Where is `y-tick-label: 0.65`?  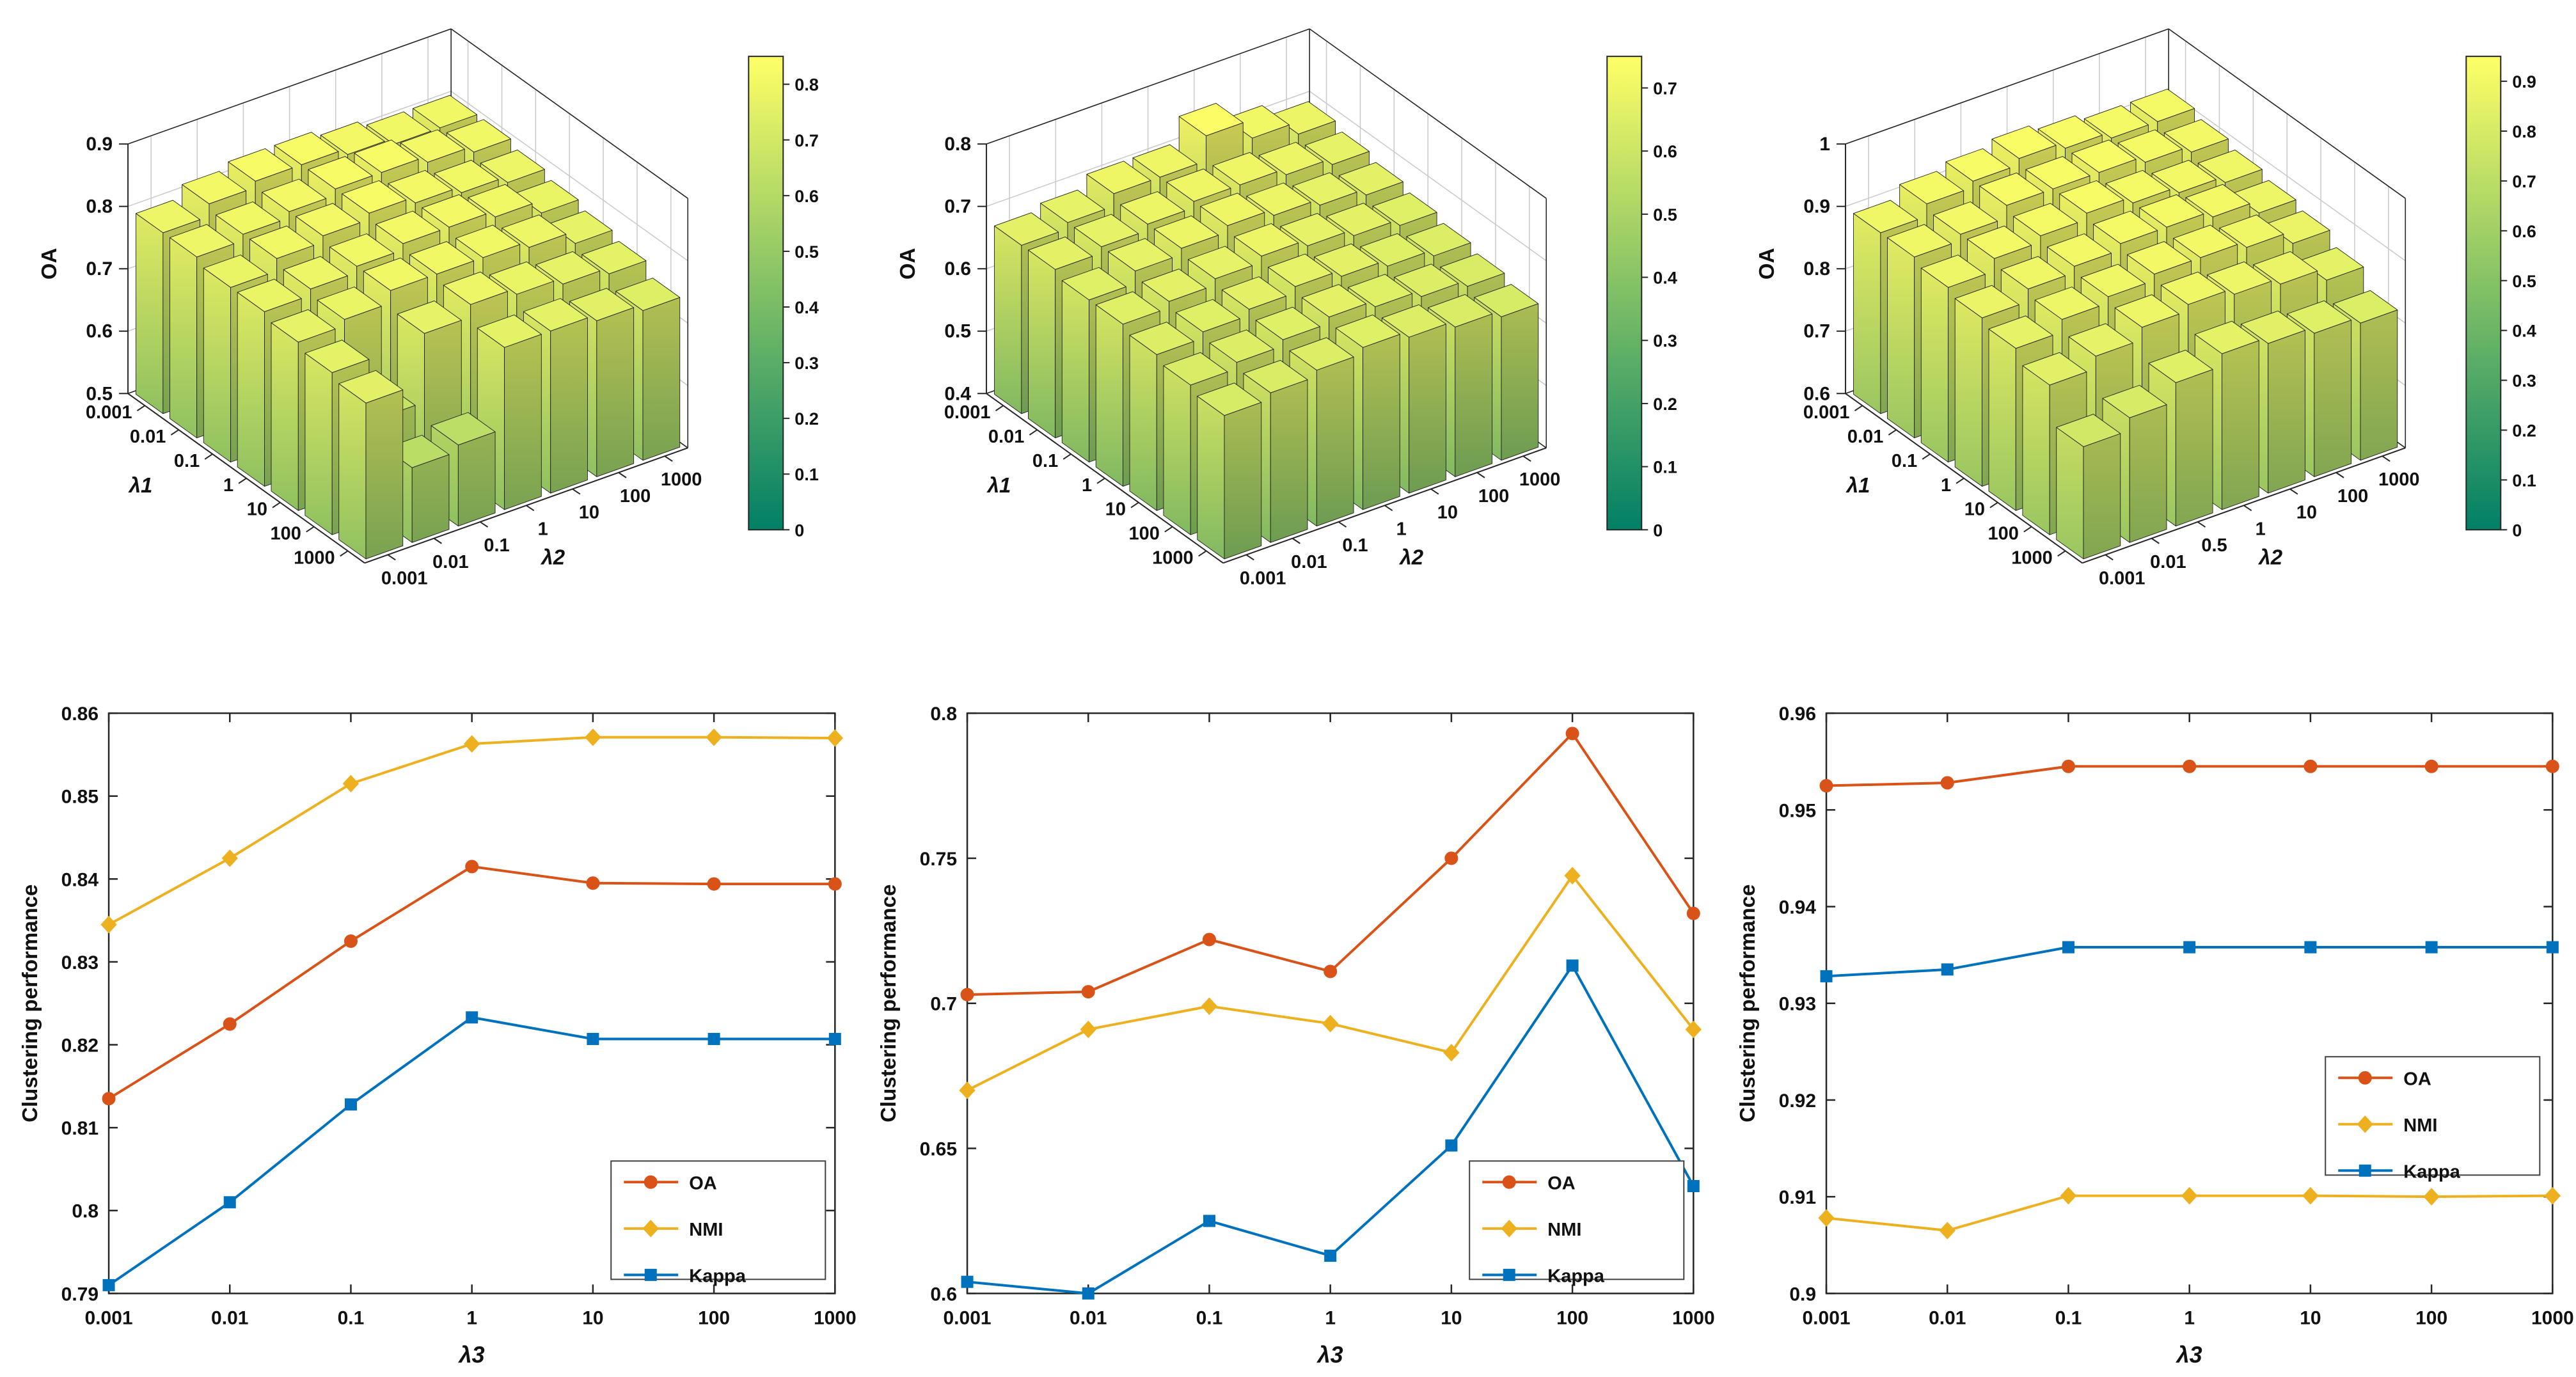
y-tick-label: 0.65 is located at coordinates (938, 1149).